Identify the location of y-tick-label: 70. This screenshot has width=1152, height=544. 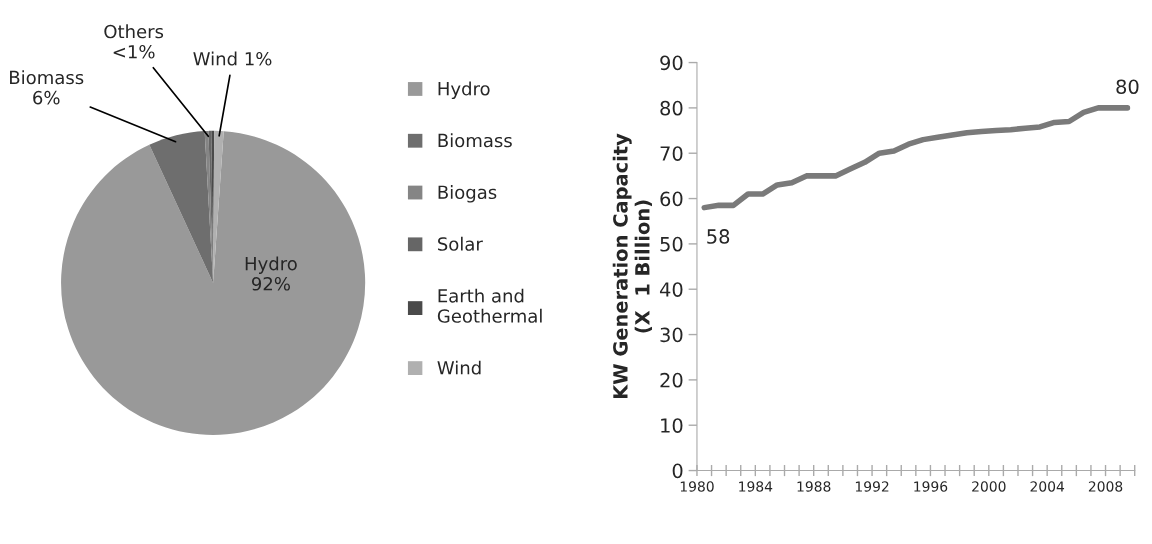
(671, 153).